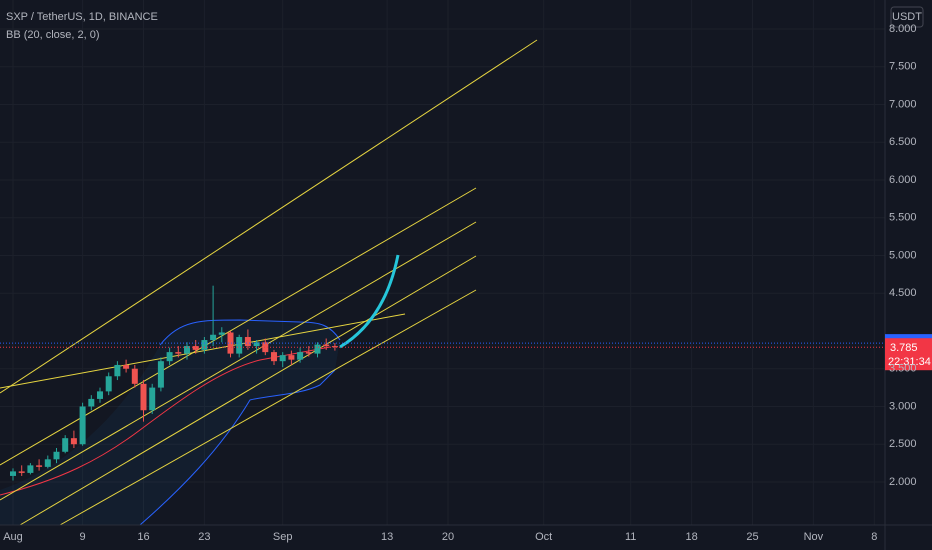 This screenshot has height=550, width=932. Describe the element at coordinates (691, 537) in the screenshot. I see `x-tick-label: 18` at that location.